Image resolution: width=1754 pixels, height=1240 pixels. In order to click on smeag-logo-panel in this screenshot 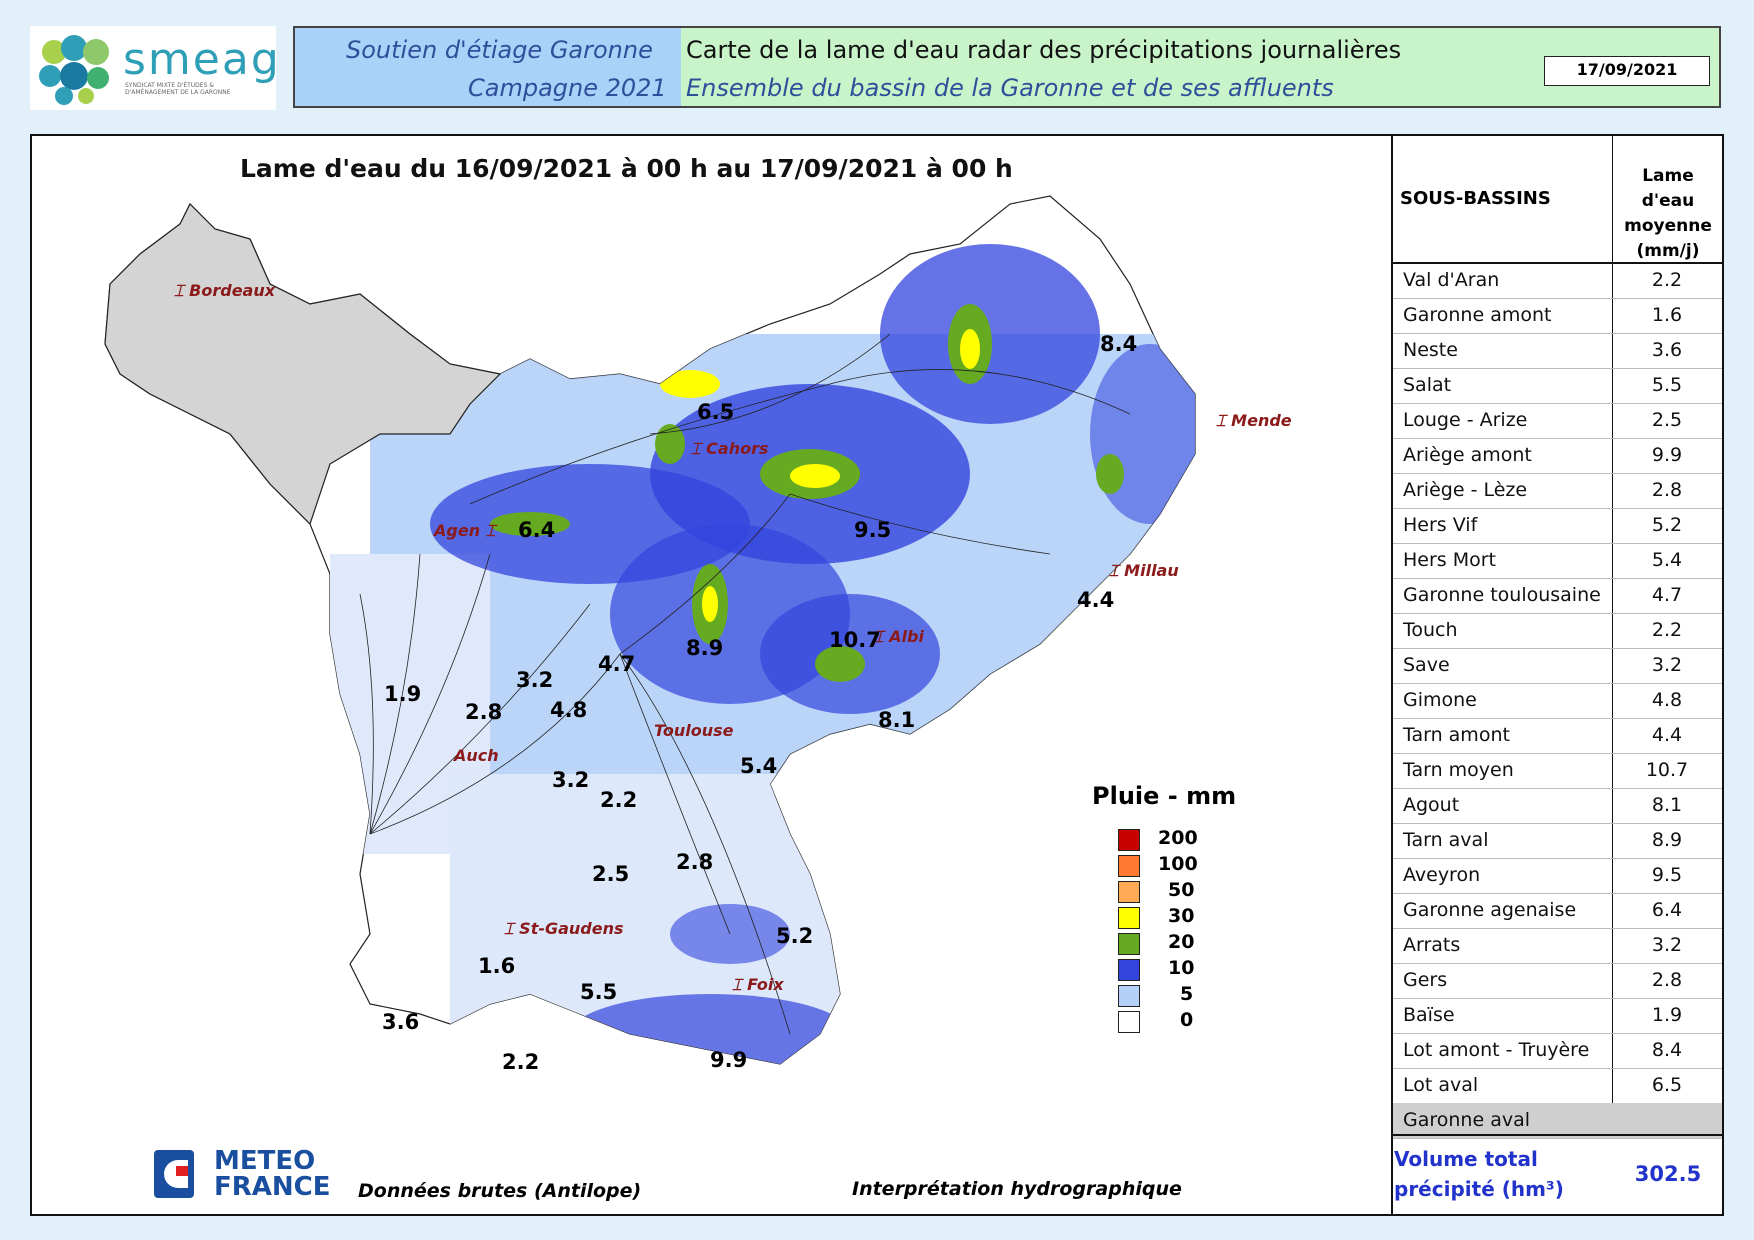, I will do `click(153, 68)`.